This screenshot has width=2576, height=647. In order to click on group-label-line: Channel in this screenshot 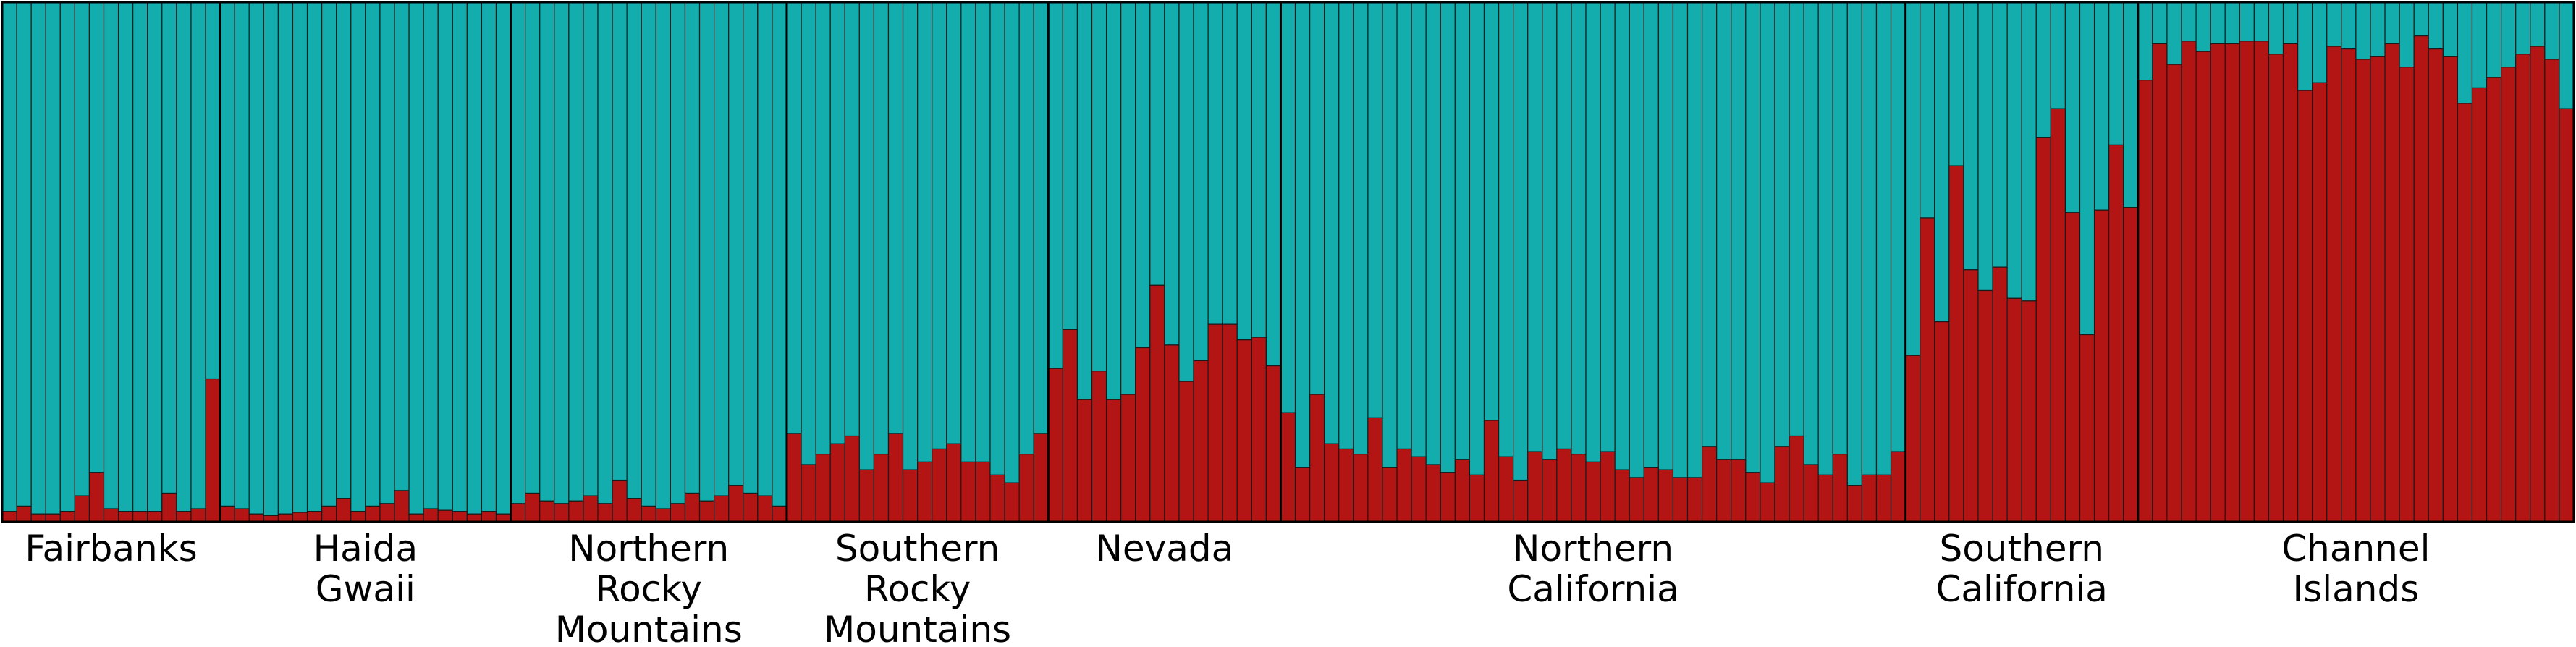, I will do `click(2356, 549)`.